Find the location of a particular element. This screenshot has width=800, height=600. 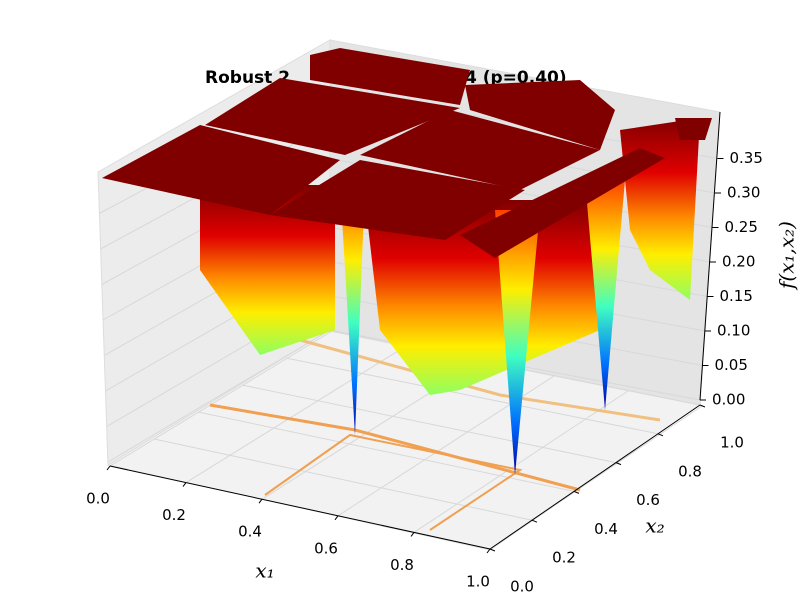

z-axis-label: f(x₁,x₂) is located at coordinates (787, 256).